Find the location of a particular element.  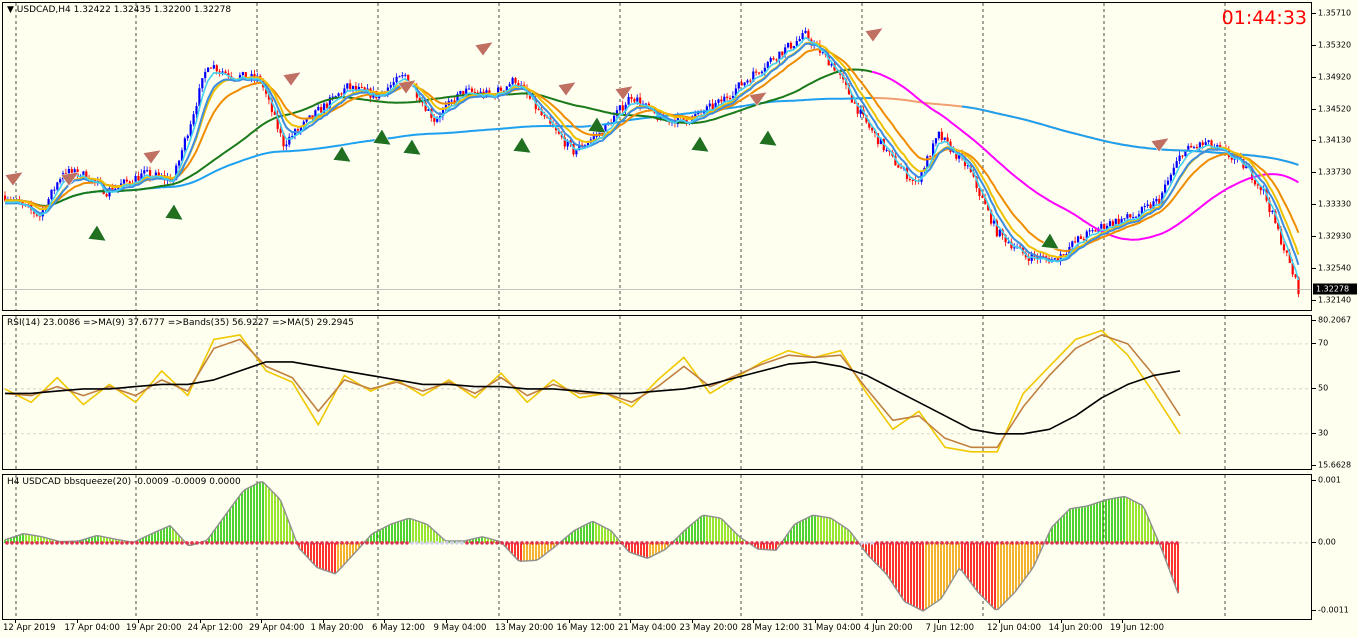

dropdown-triangle-icon: ▼ is located at coordinates (10, 10).